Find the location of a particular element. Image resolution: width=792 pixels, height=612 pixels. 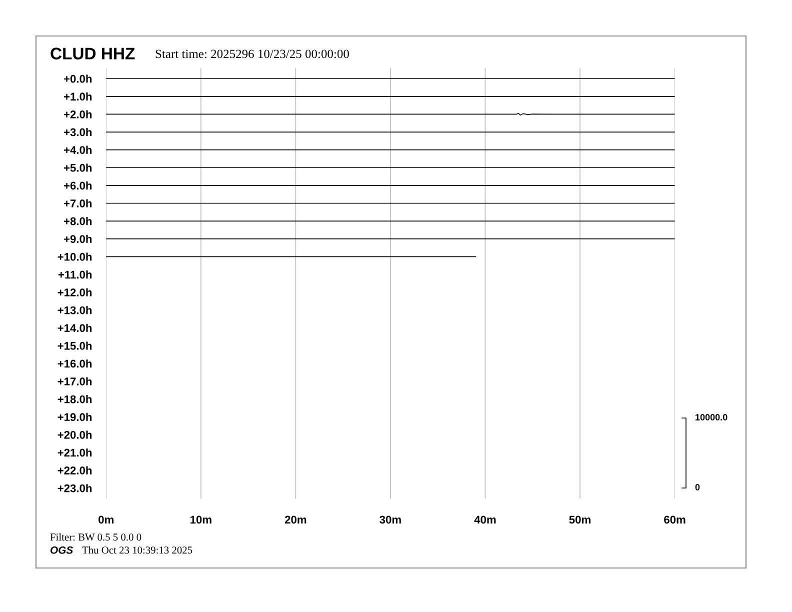

y-tick-label: +9.0h is located at coordinates (78, 238).